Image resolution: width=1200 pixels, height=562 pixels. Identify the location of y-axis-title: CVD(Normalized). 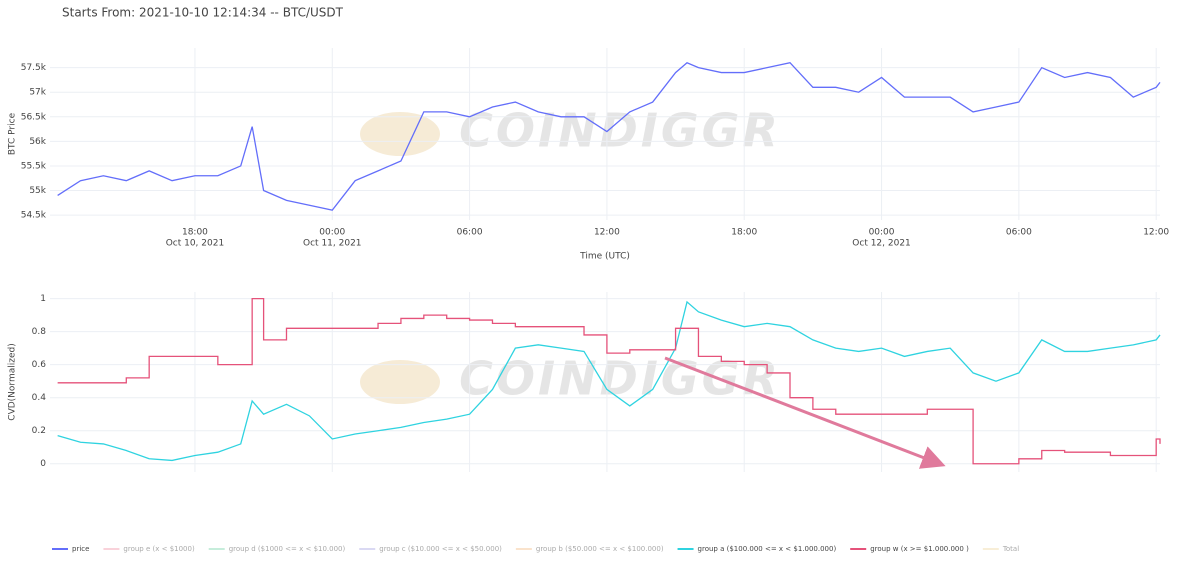
(13, 381).